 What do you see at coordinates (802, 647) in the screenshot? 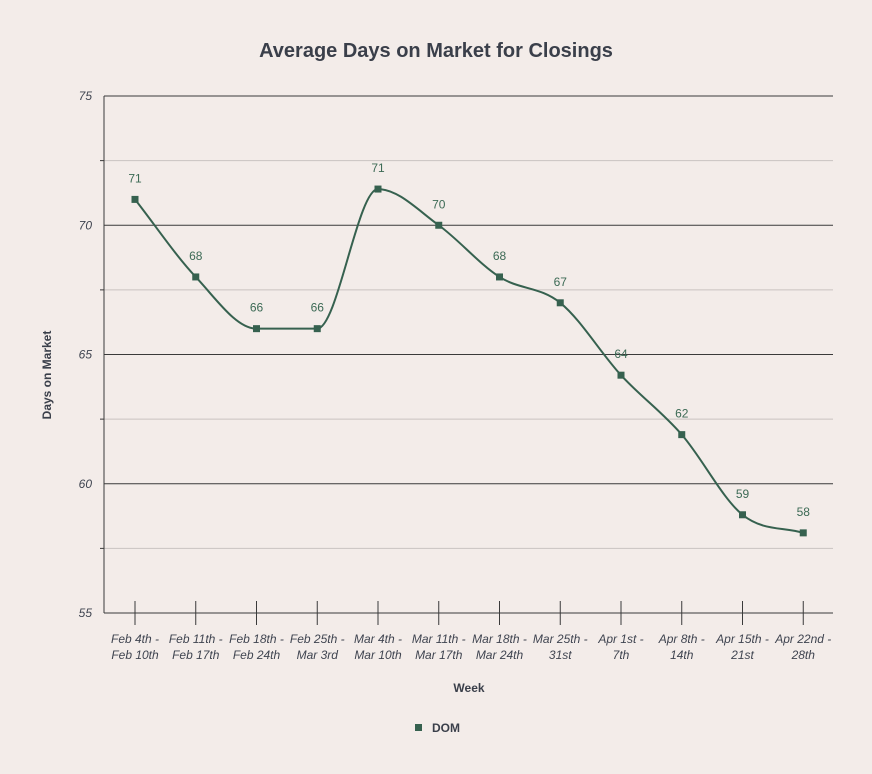
I see `x-tick-label: Apr 22nd -28th` at bounding box center [802, 647].